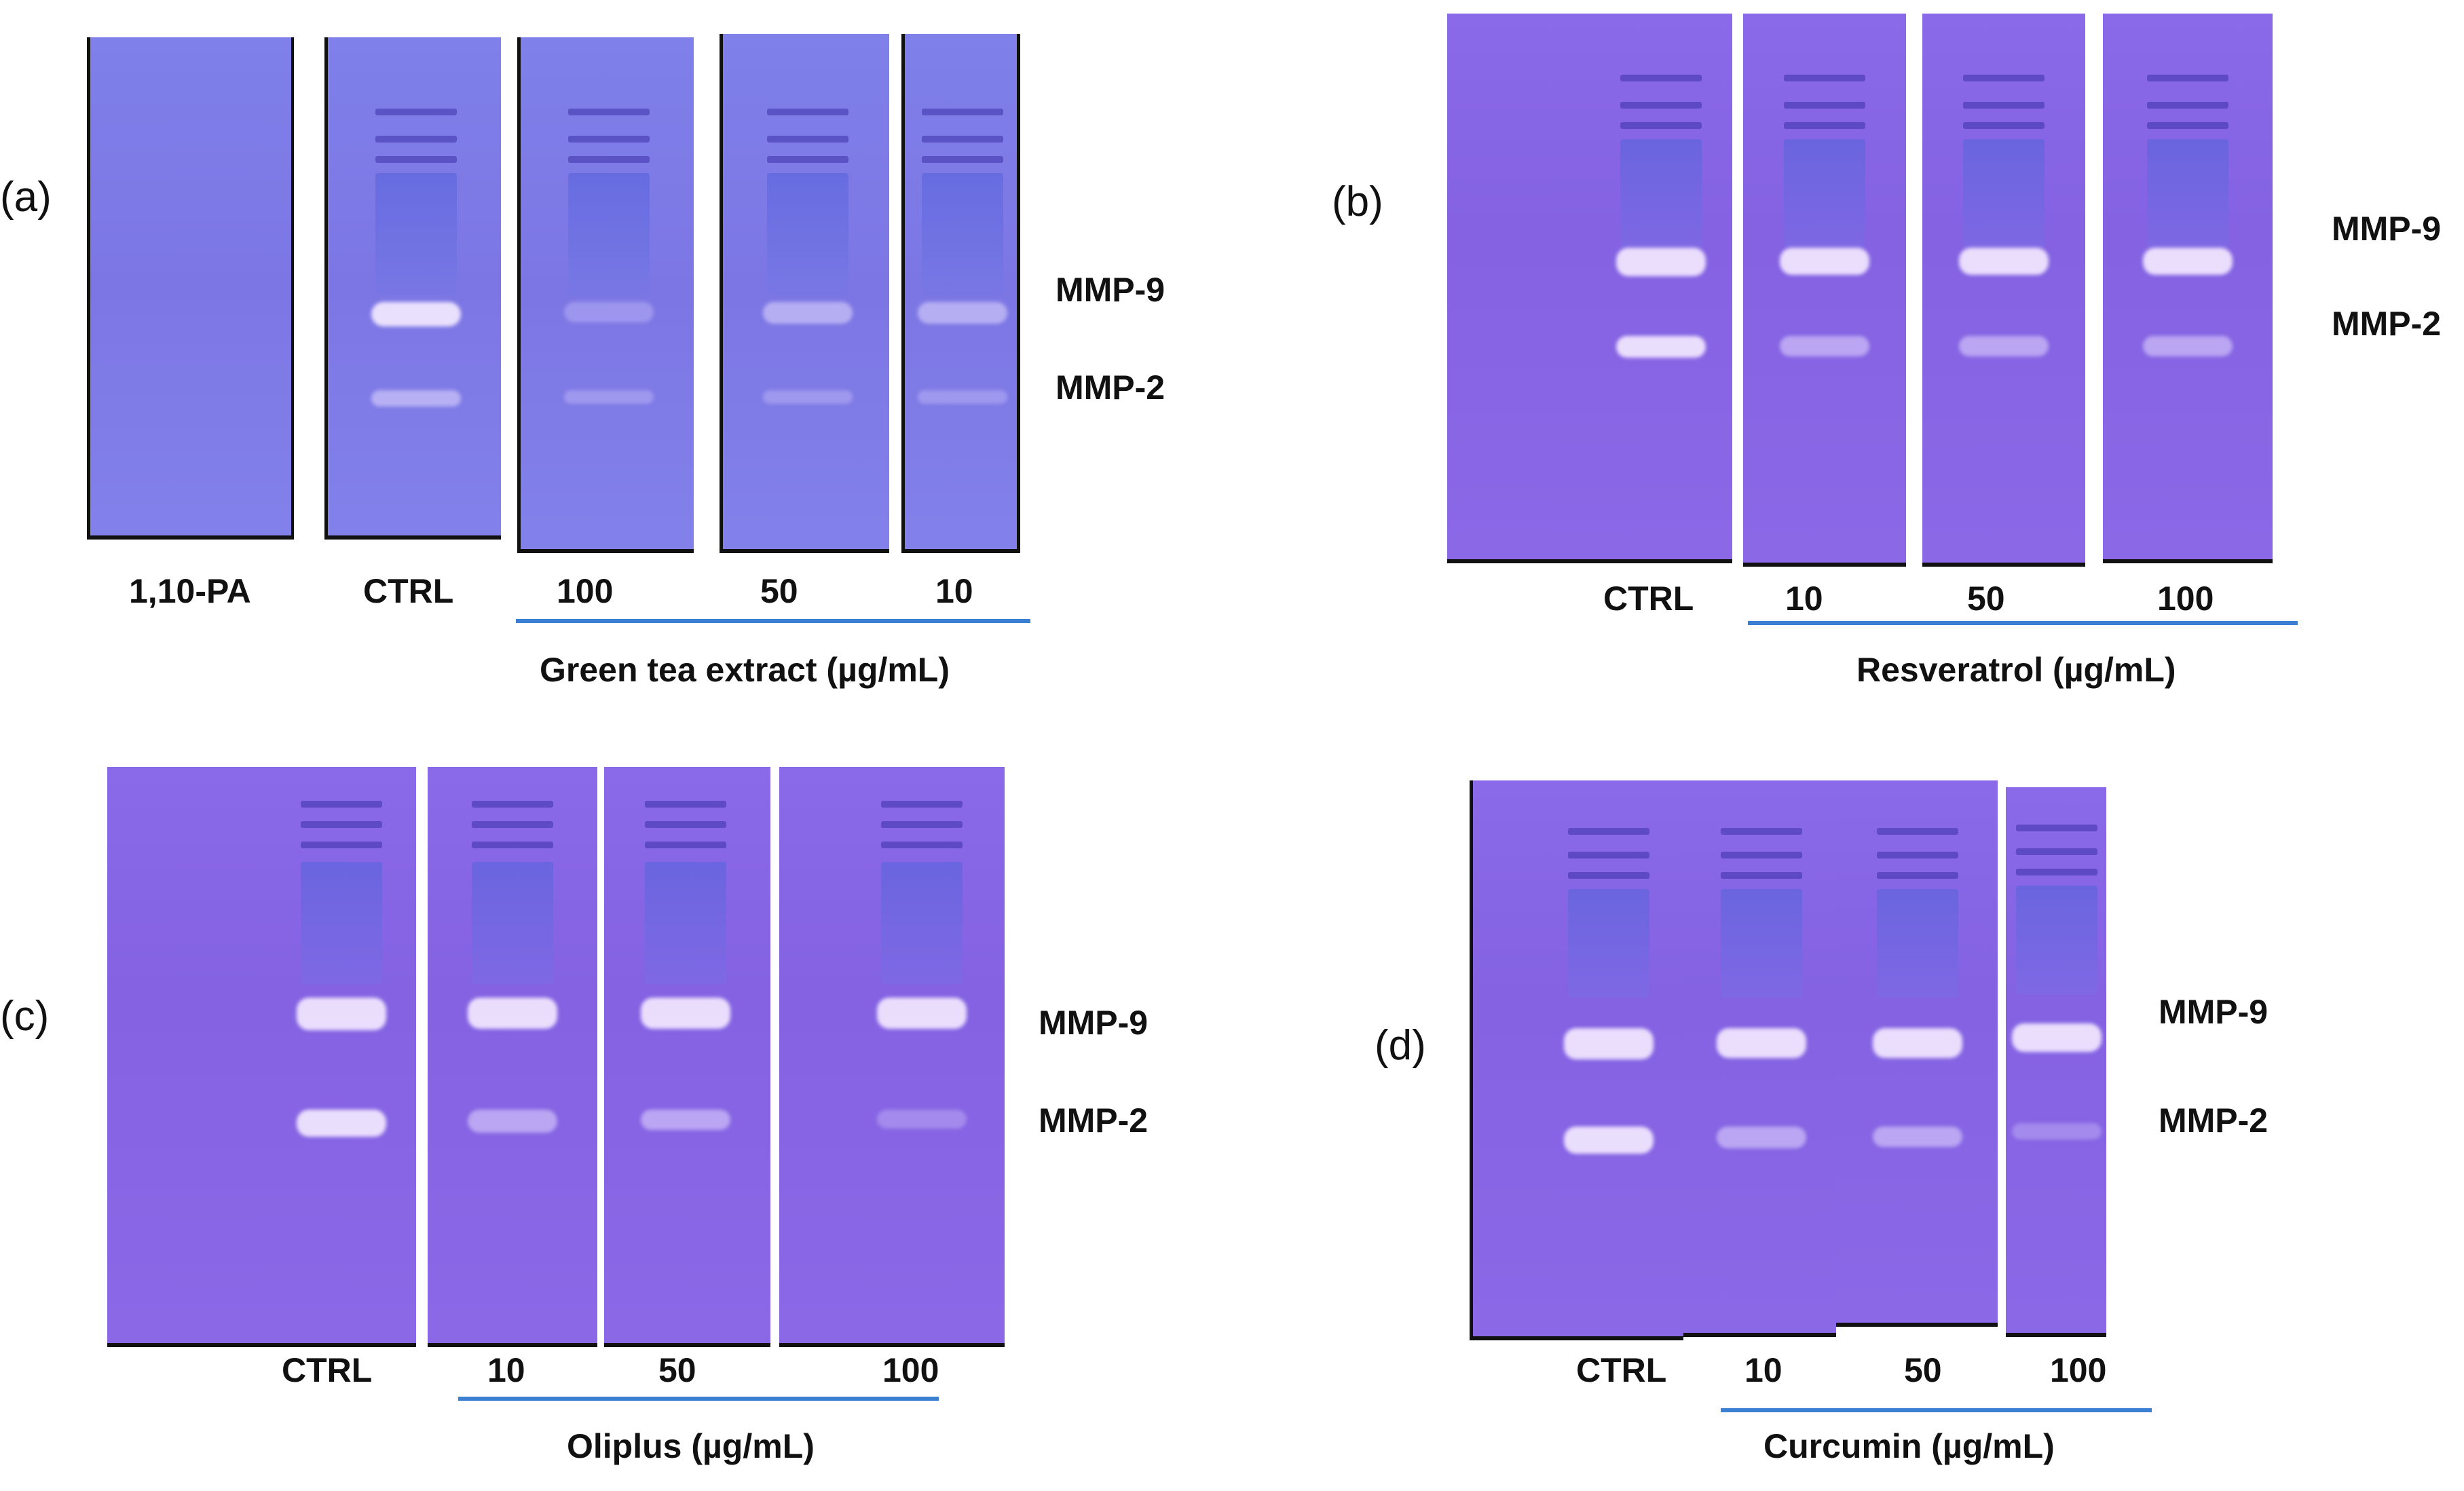 The width and height of the screenshot is (2464, 1491). Describe the element at coordinates (1804, 599) in the screenshot. I see `panel-b-lane-label-2: 10` at that location.